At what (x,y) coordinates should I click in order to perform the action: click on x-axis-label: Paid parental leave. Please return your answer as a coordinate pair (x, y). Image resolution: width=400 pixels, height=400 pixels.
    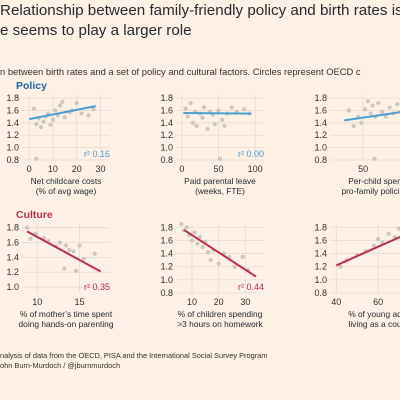
    Looking at the image, I should click on (220, 181).